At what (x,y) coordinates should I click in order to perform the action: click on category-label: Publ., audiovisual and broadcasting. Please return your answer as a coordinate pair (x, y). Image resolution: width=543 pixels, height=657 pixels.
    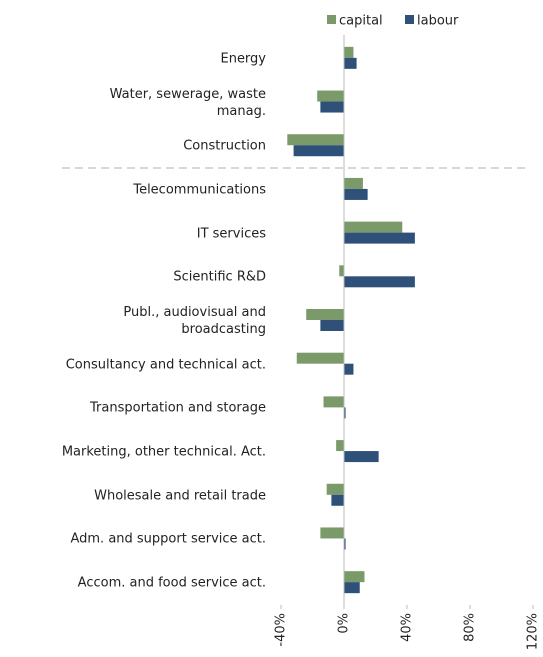
    Looking at the image, I should click on (194, 321).